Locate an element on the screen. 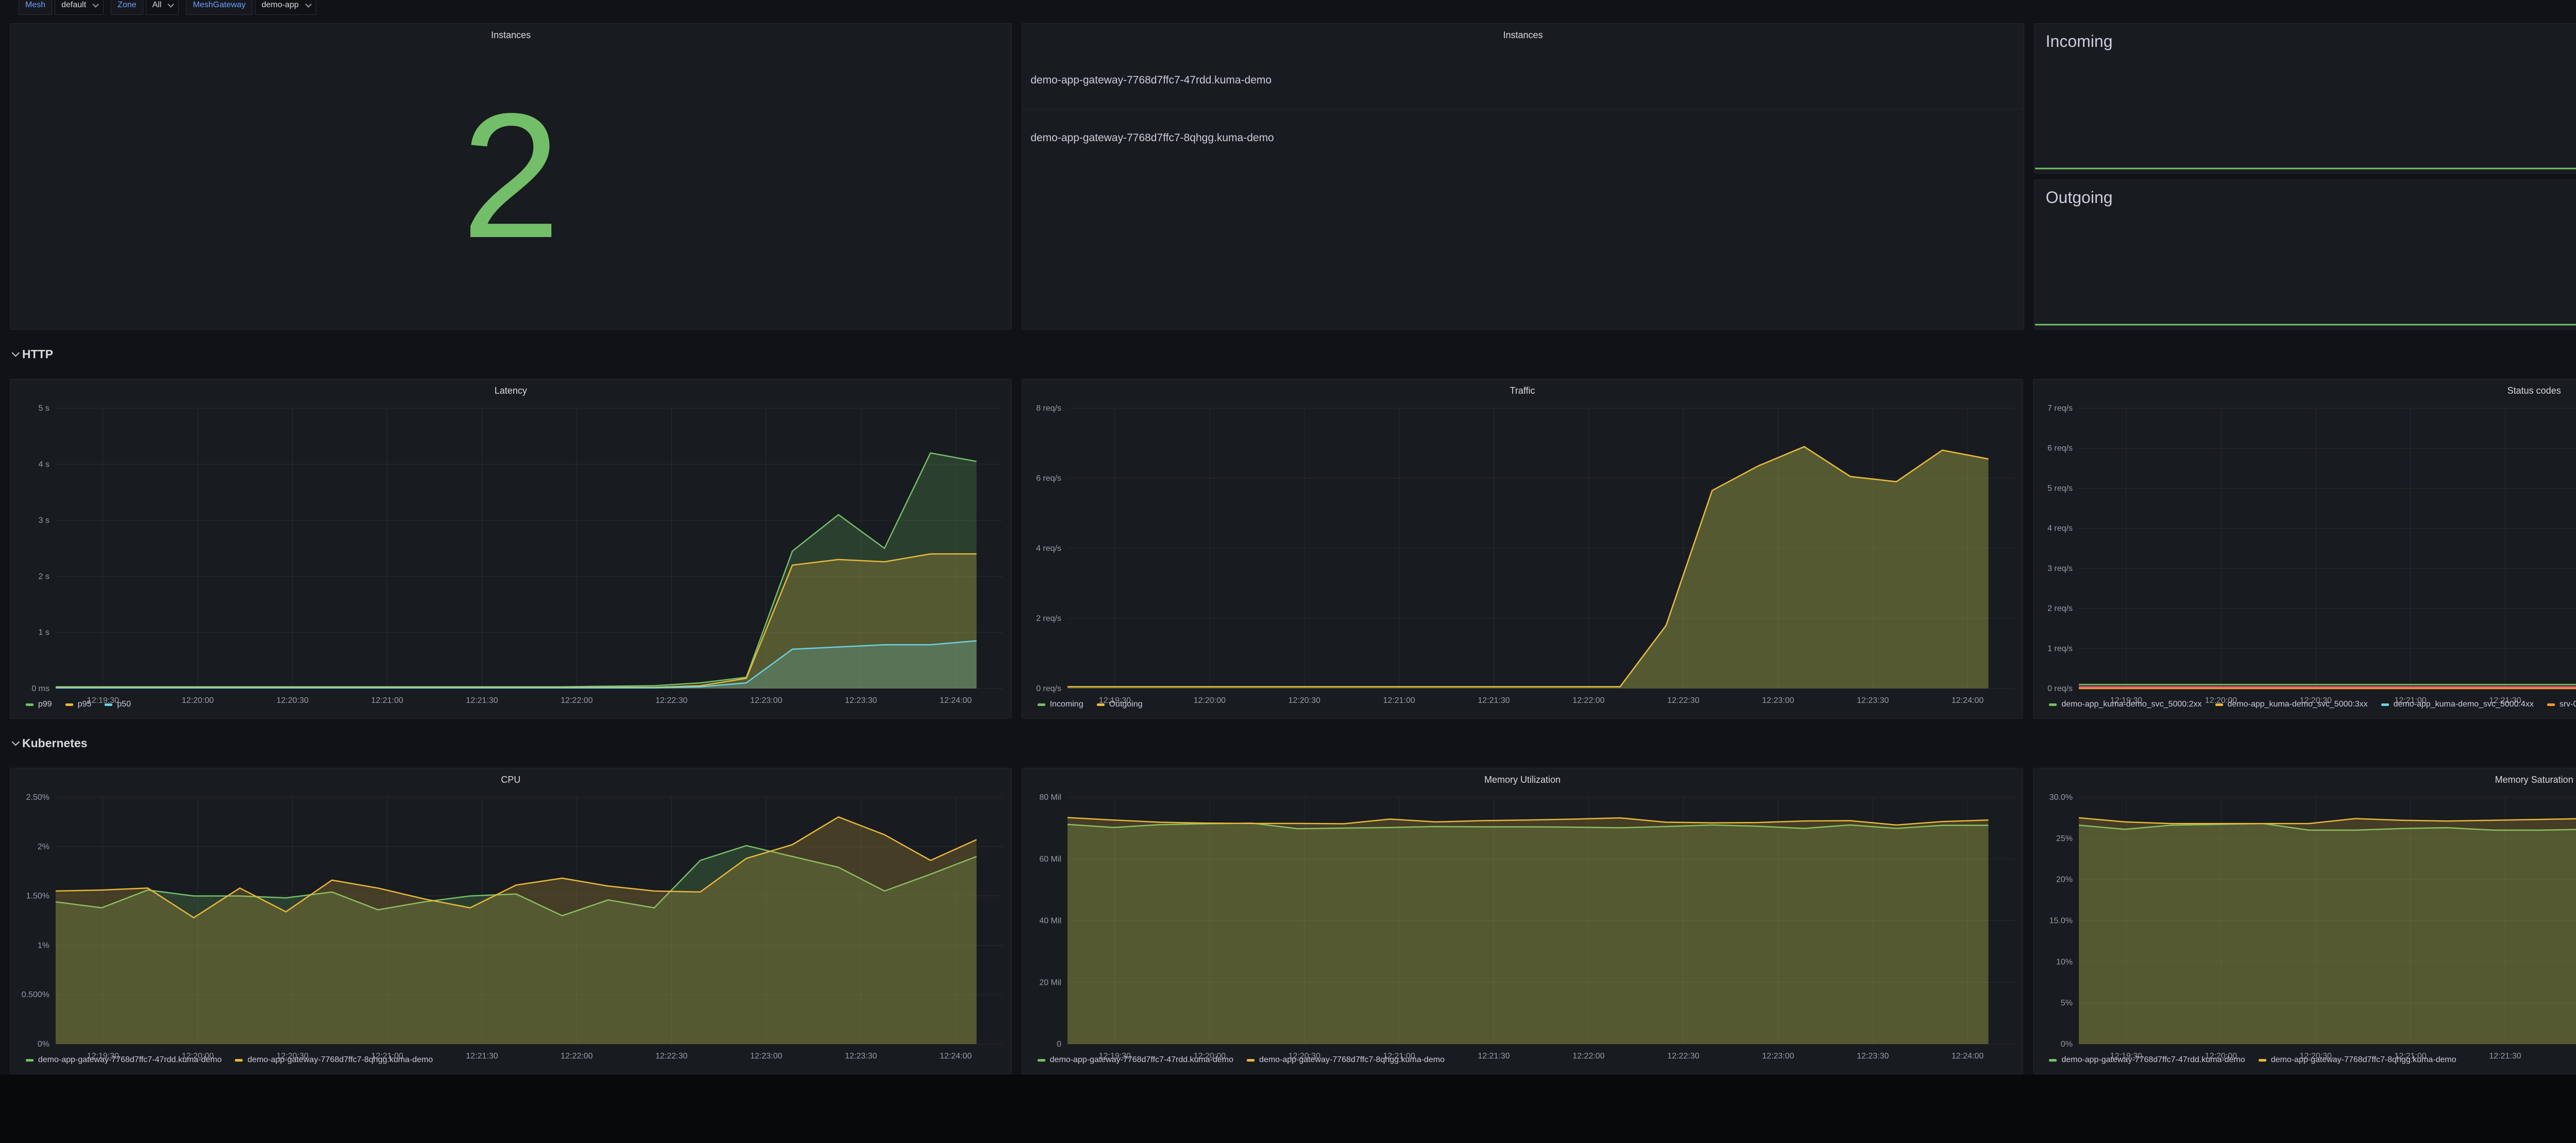 This screenshot has width=2576, height=1143. variable-zone-select: All is located at coordinates (162, 7).